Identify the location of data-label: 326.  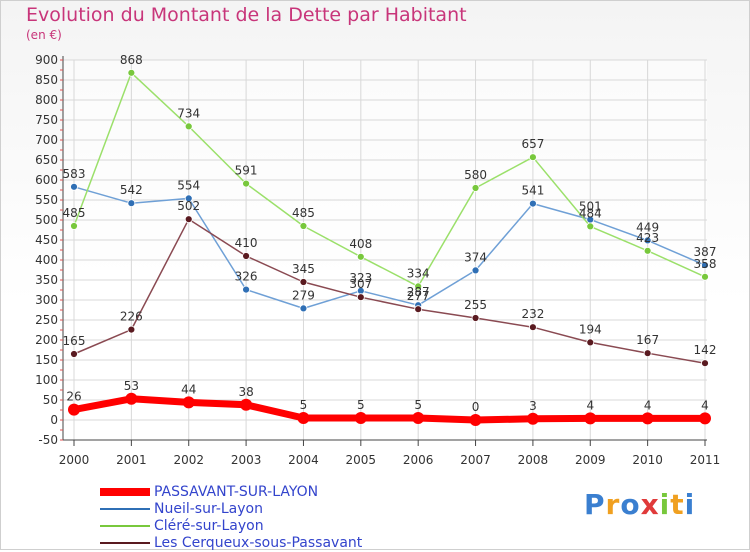
(246, 277).